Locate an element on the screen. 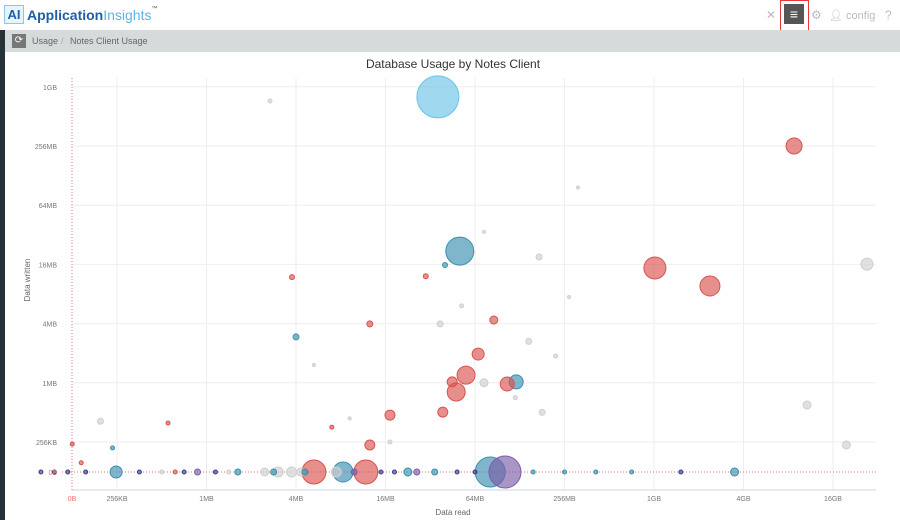  x-tick-label: 256KB is located at coordinates (116, 499).